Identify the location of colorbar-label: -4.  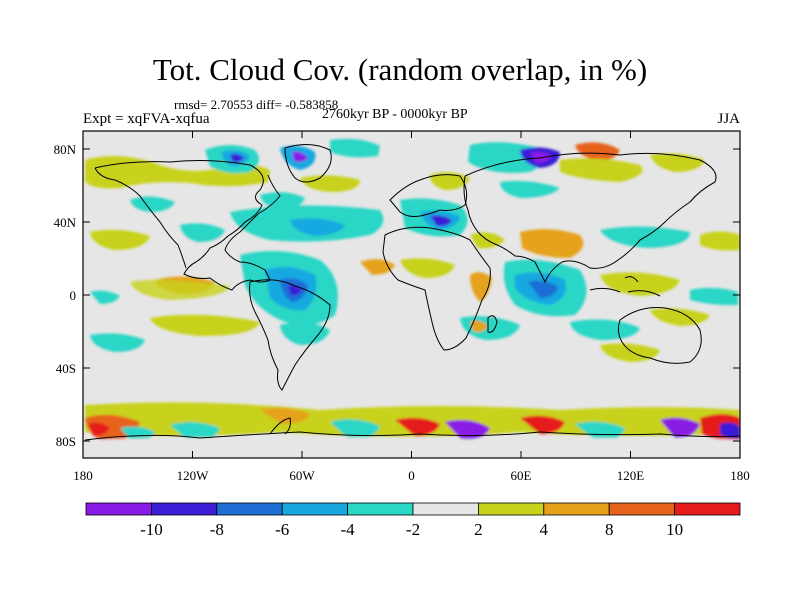
(348, 529).